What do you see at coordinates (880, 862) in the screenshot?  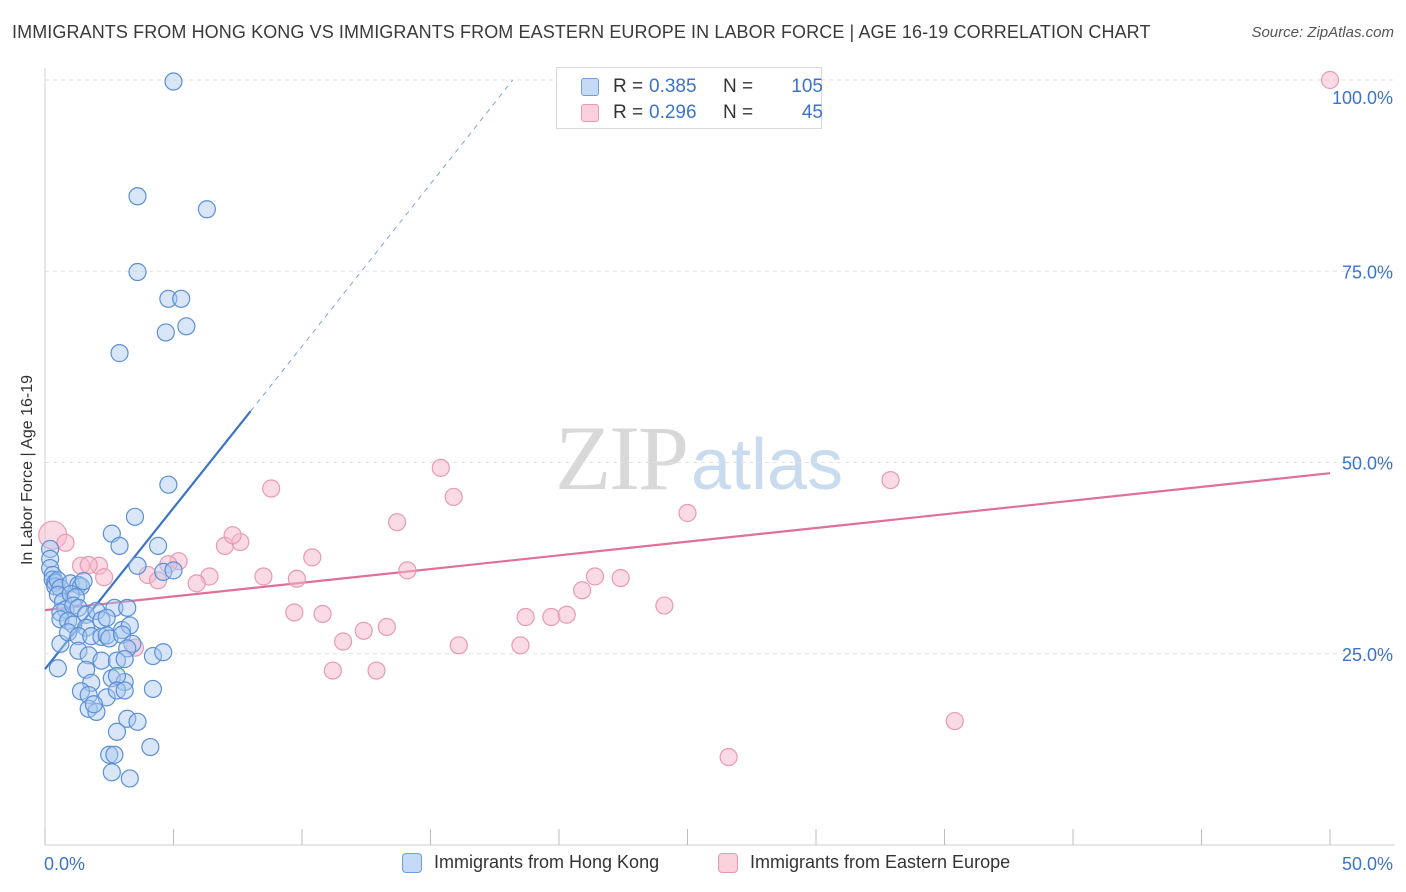 I see `bottom-legend-label: Immigrants from Eastern Europe` at bounding box center [880, 862].